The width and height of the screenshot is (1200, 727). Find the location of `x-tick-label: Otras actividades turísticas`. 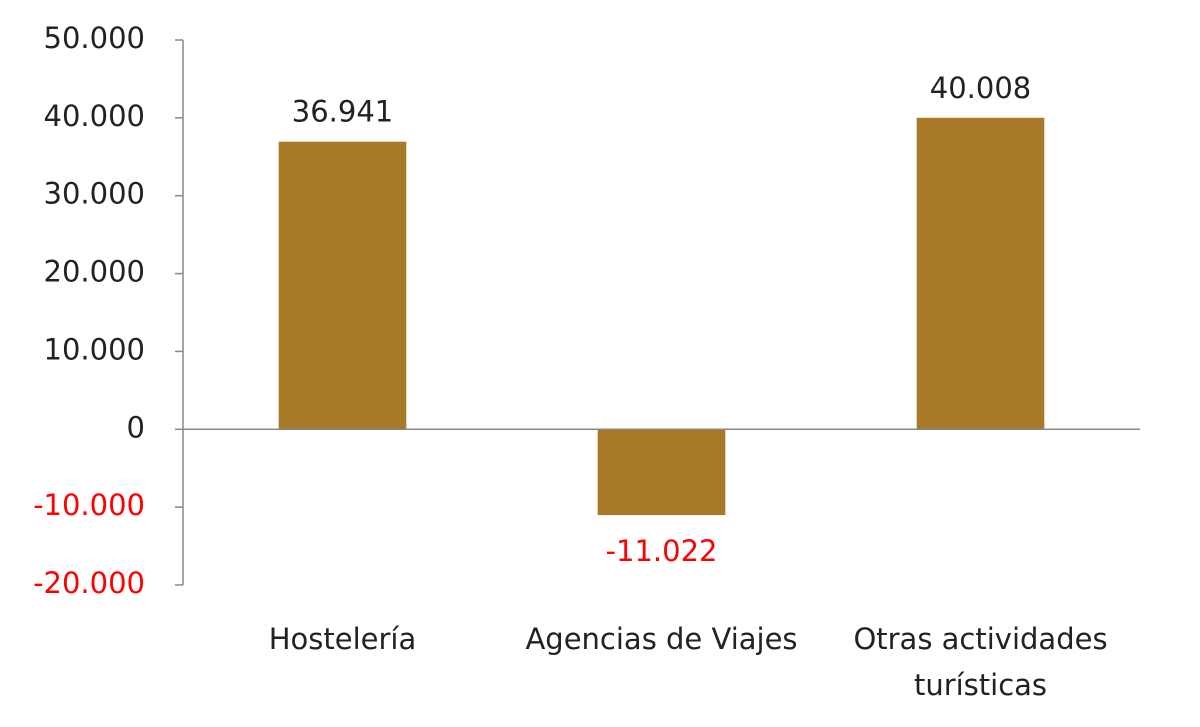

x-tick-label: Otras actividades turísticas is located at coordinates (980, 662).